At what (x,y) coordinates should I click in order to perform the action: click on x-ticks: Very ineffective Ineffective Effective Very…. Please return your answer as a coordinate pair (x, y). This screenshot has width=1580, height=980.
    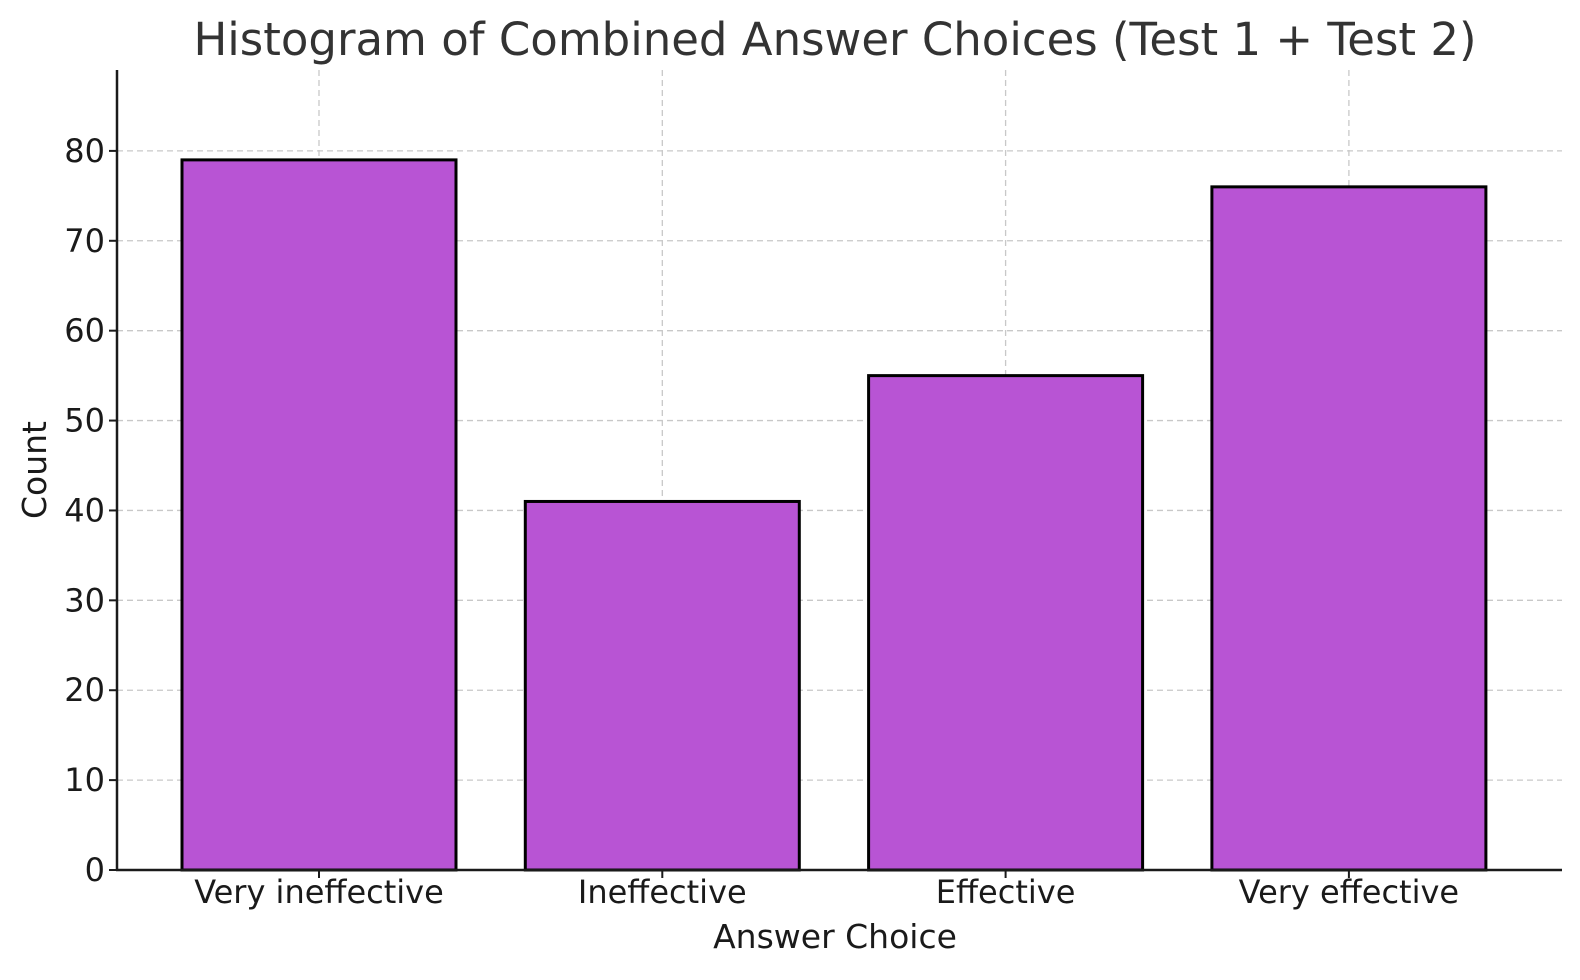
    Looking at the image, I should click on (826, 890).